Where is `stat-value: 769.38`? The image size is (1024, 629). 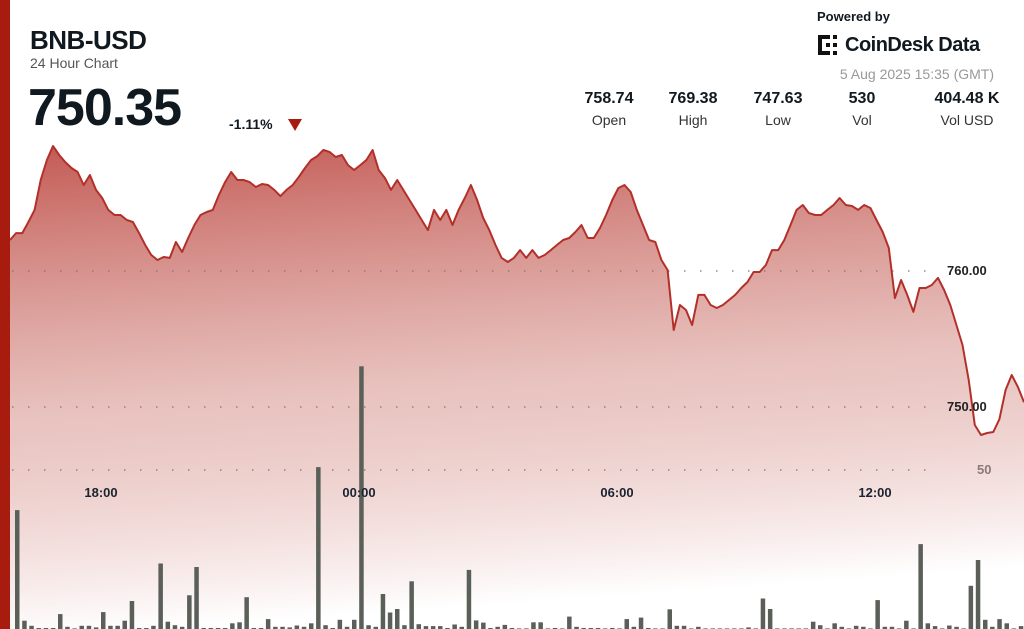
stat-value: 769.38 is located at coordinates (693, 98).